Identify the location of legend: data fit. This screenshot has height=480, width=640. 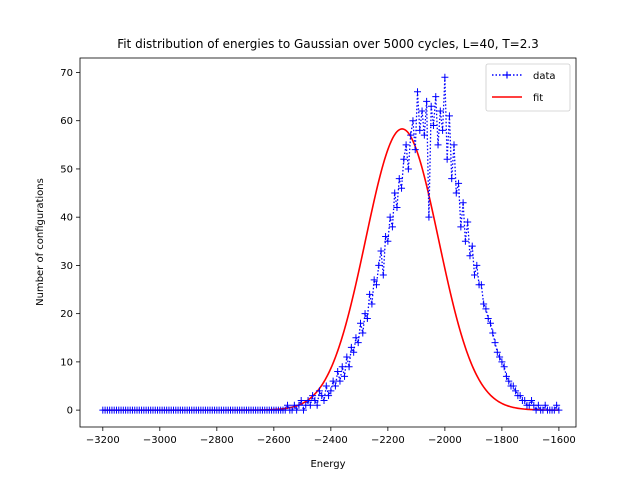
(528, 87).